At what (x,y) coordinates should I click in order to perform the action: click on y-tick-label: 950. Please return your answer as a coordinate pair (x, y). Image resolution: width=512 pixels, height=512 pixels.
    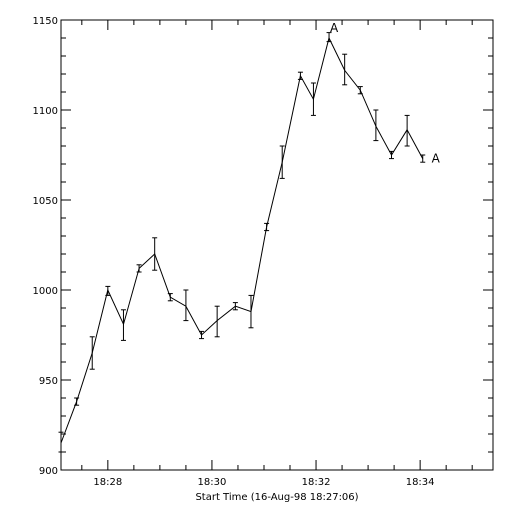
    Looking at the image, I should click on (48, 381).